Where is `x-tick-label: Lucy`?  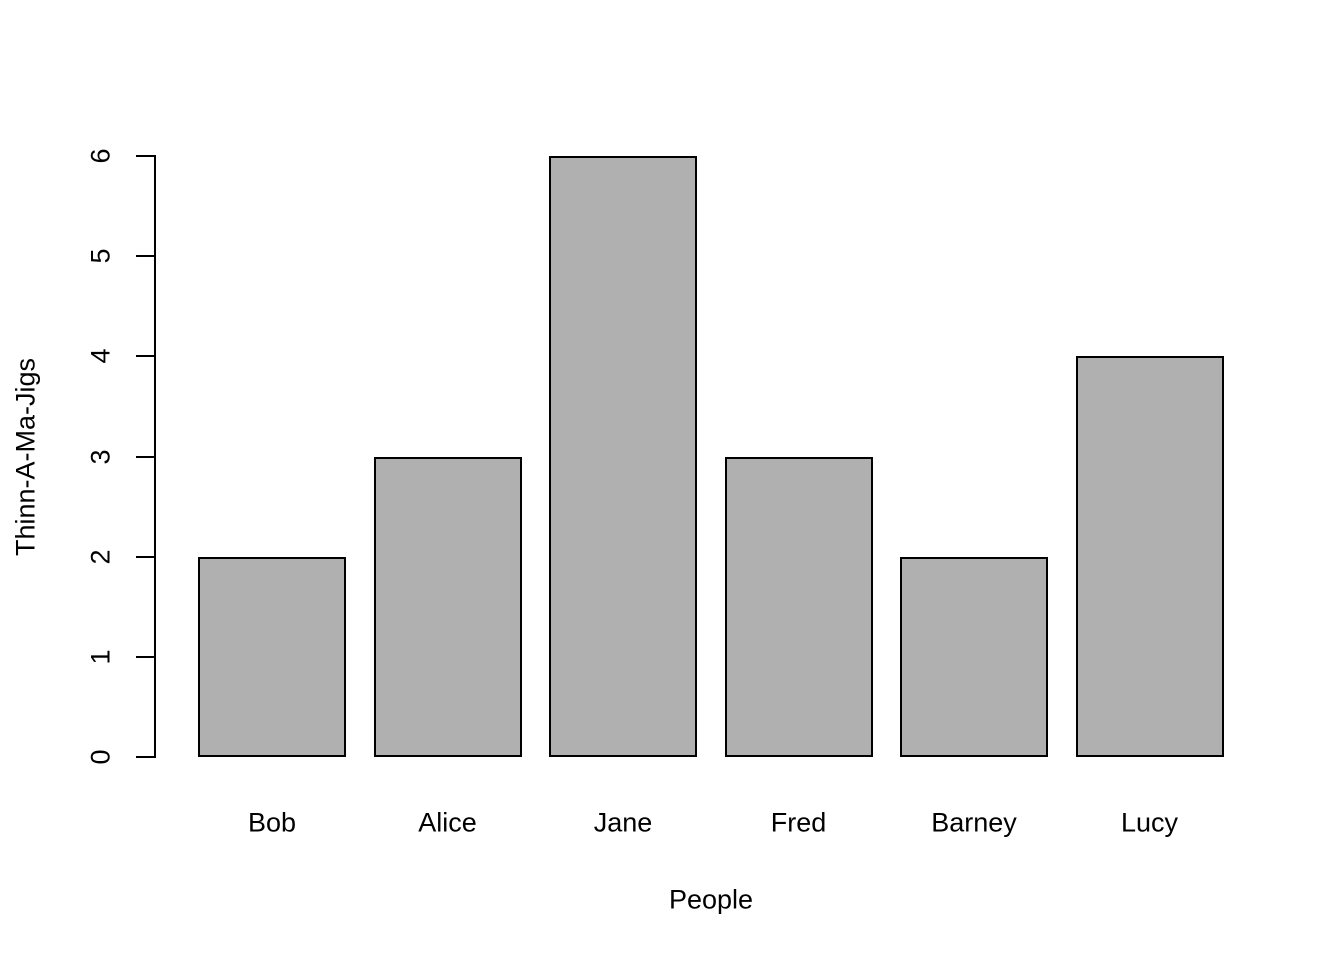 x-tick-label: Lucy is located at coordinates (1149, 822).